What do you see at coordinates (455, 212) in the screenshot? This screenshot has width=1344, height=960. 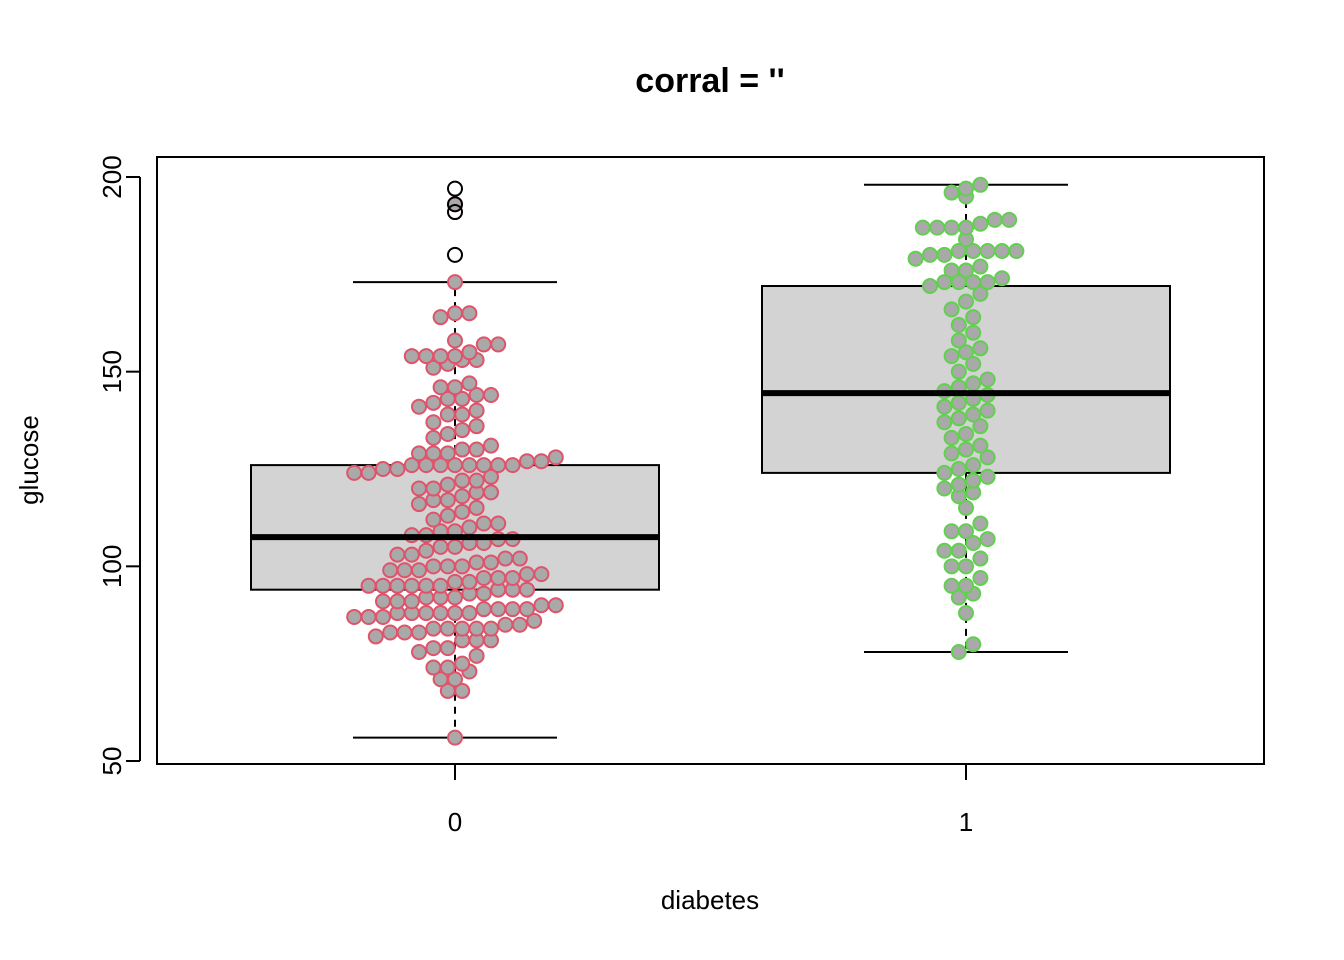 I see `outlier-point` at bounding box center [455, 212].